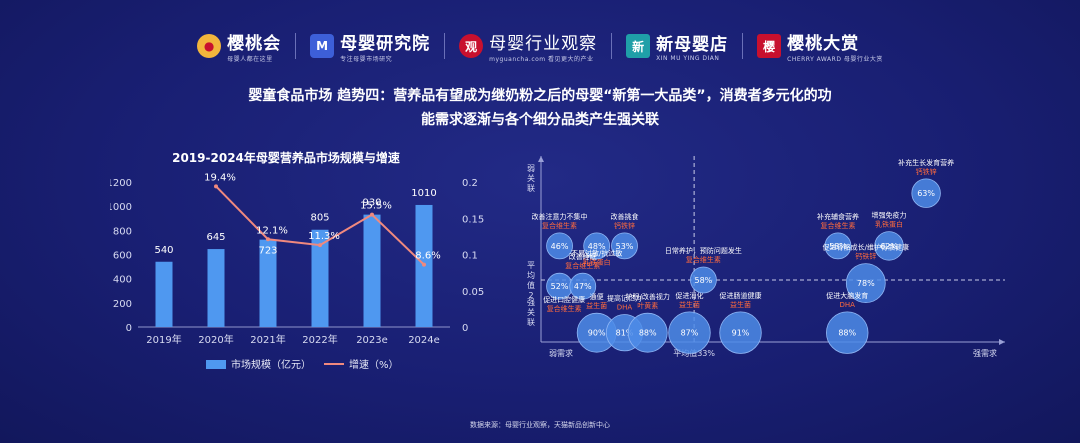  What do you see at coordinates (835, 59) in the screenshot?
I see `logo-sub: CHERRY AWARD 母婴行业大赏` at bounding box center [835, 59].